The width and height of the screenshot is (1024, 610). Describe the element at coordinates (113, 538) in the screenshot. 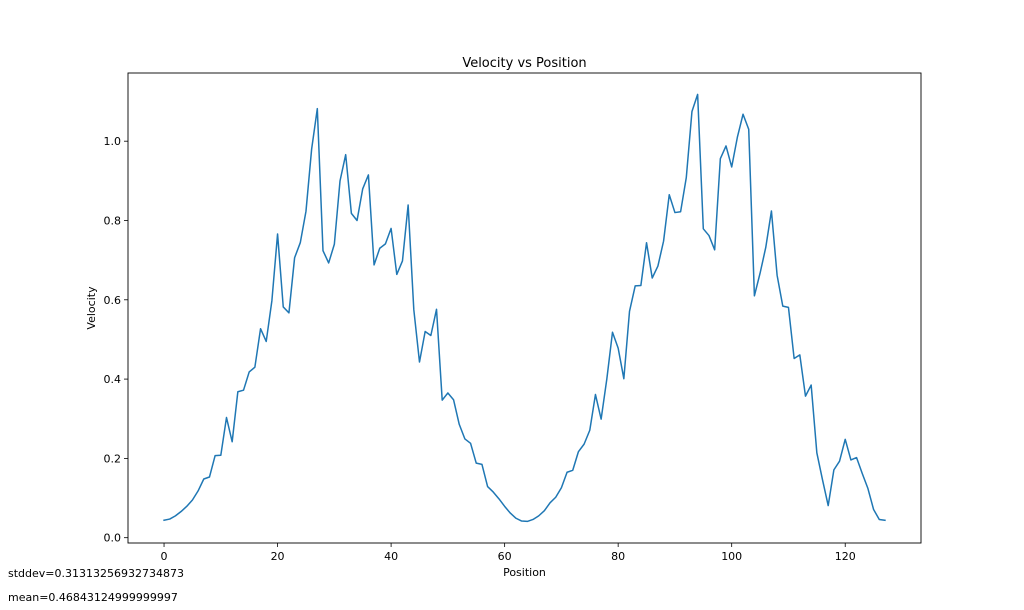

I see `y-tick-label: 0.0` at that location.